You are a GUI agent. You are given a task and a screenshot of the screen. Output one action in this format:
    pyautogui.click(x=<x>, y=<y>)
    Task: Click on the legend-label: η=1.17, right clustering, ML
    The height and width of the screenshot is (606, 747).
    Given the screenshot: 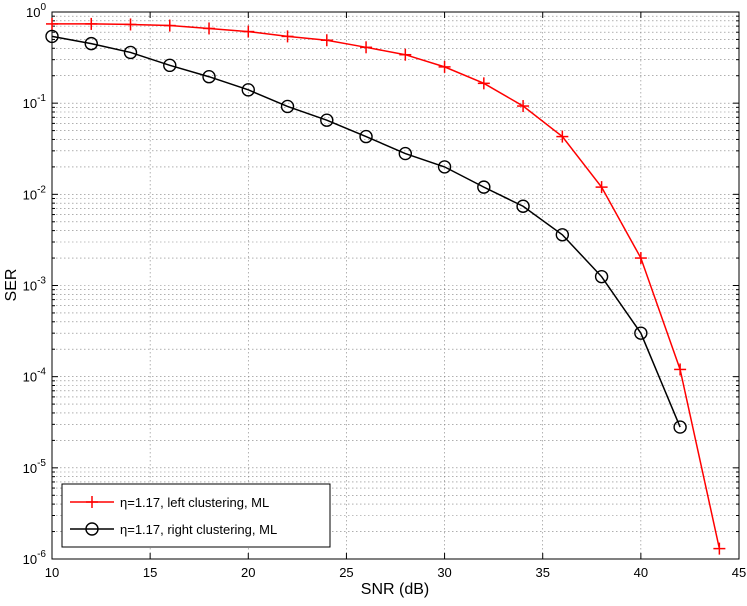 What is the action you would take?
    pyautogui.click(x=198, y=529)
    